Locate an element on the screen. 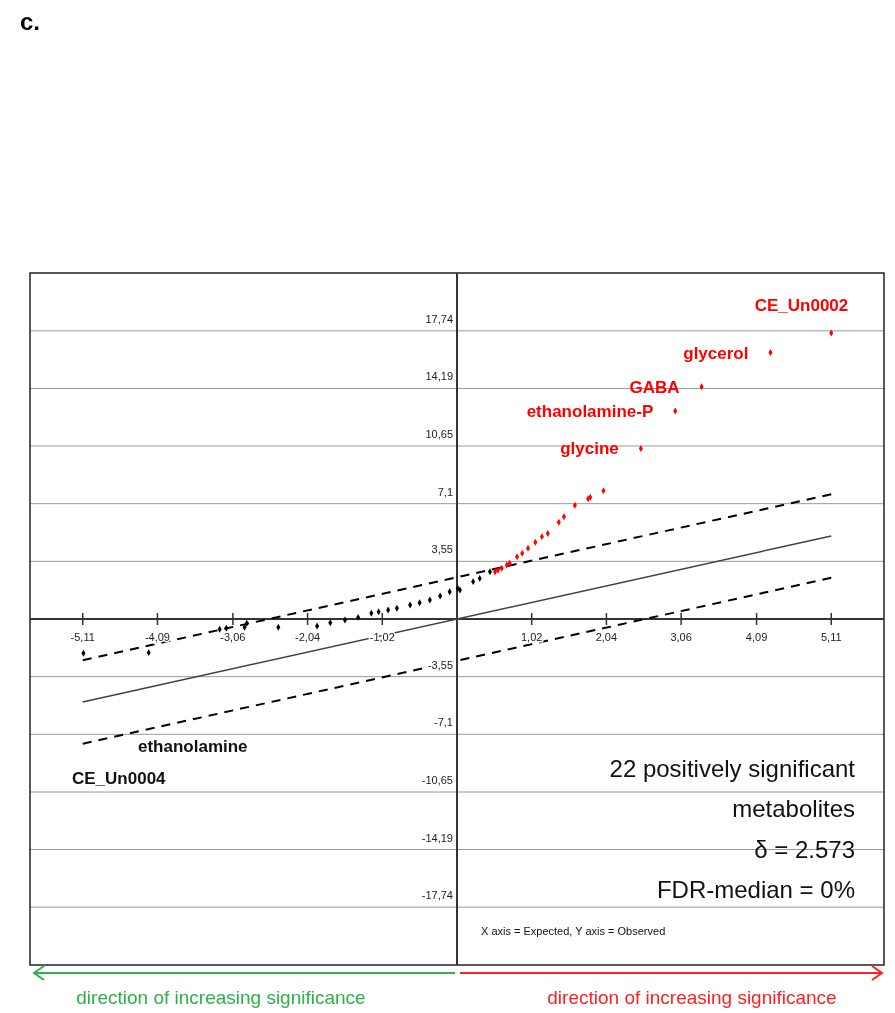 This screenshot has height=1013, width=895. x-tick-label: 5,11 is located at coordinates (831, 637).